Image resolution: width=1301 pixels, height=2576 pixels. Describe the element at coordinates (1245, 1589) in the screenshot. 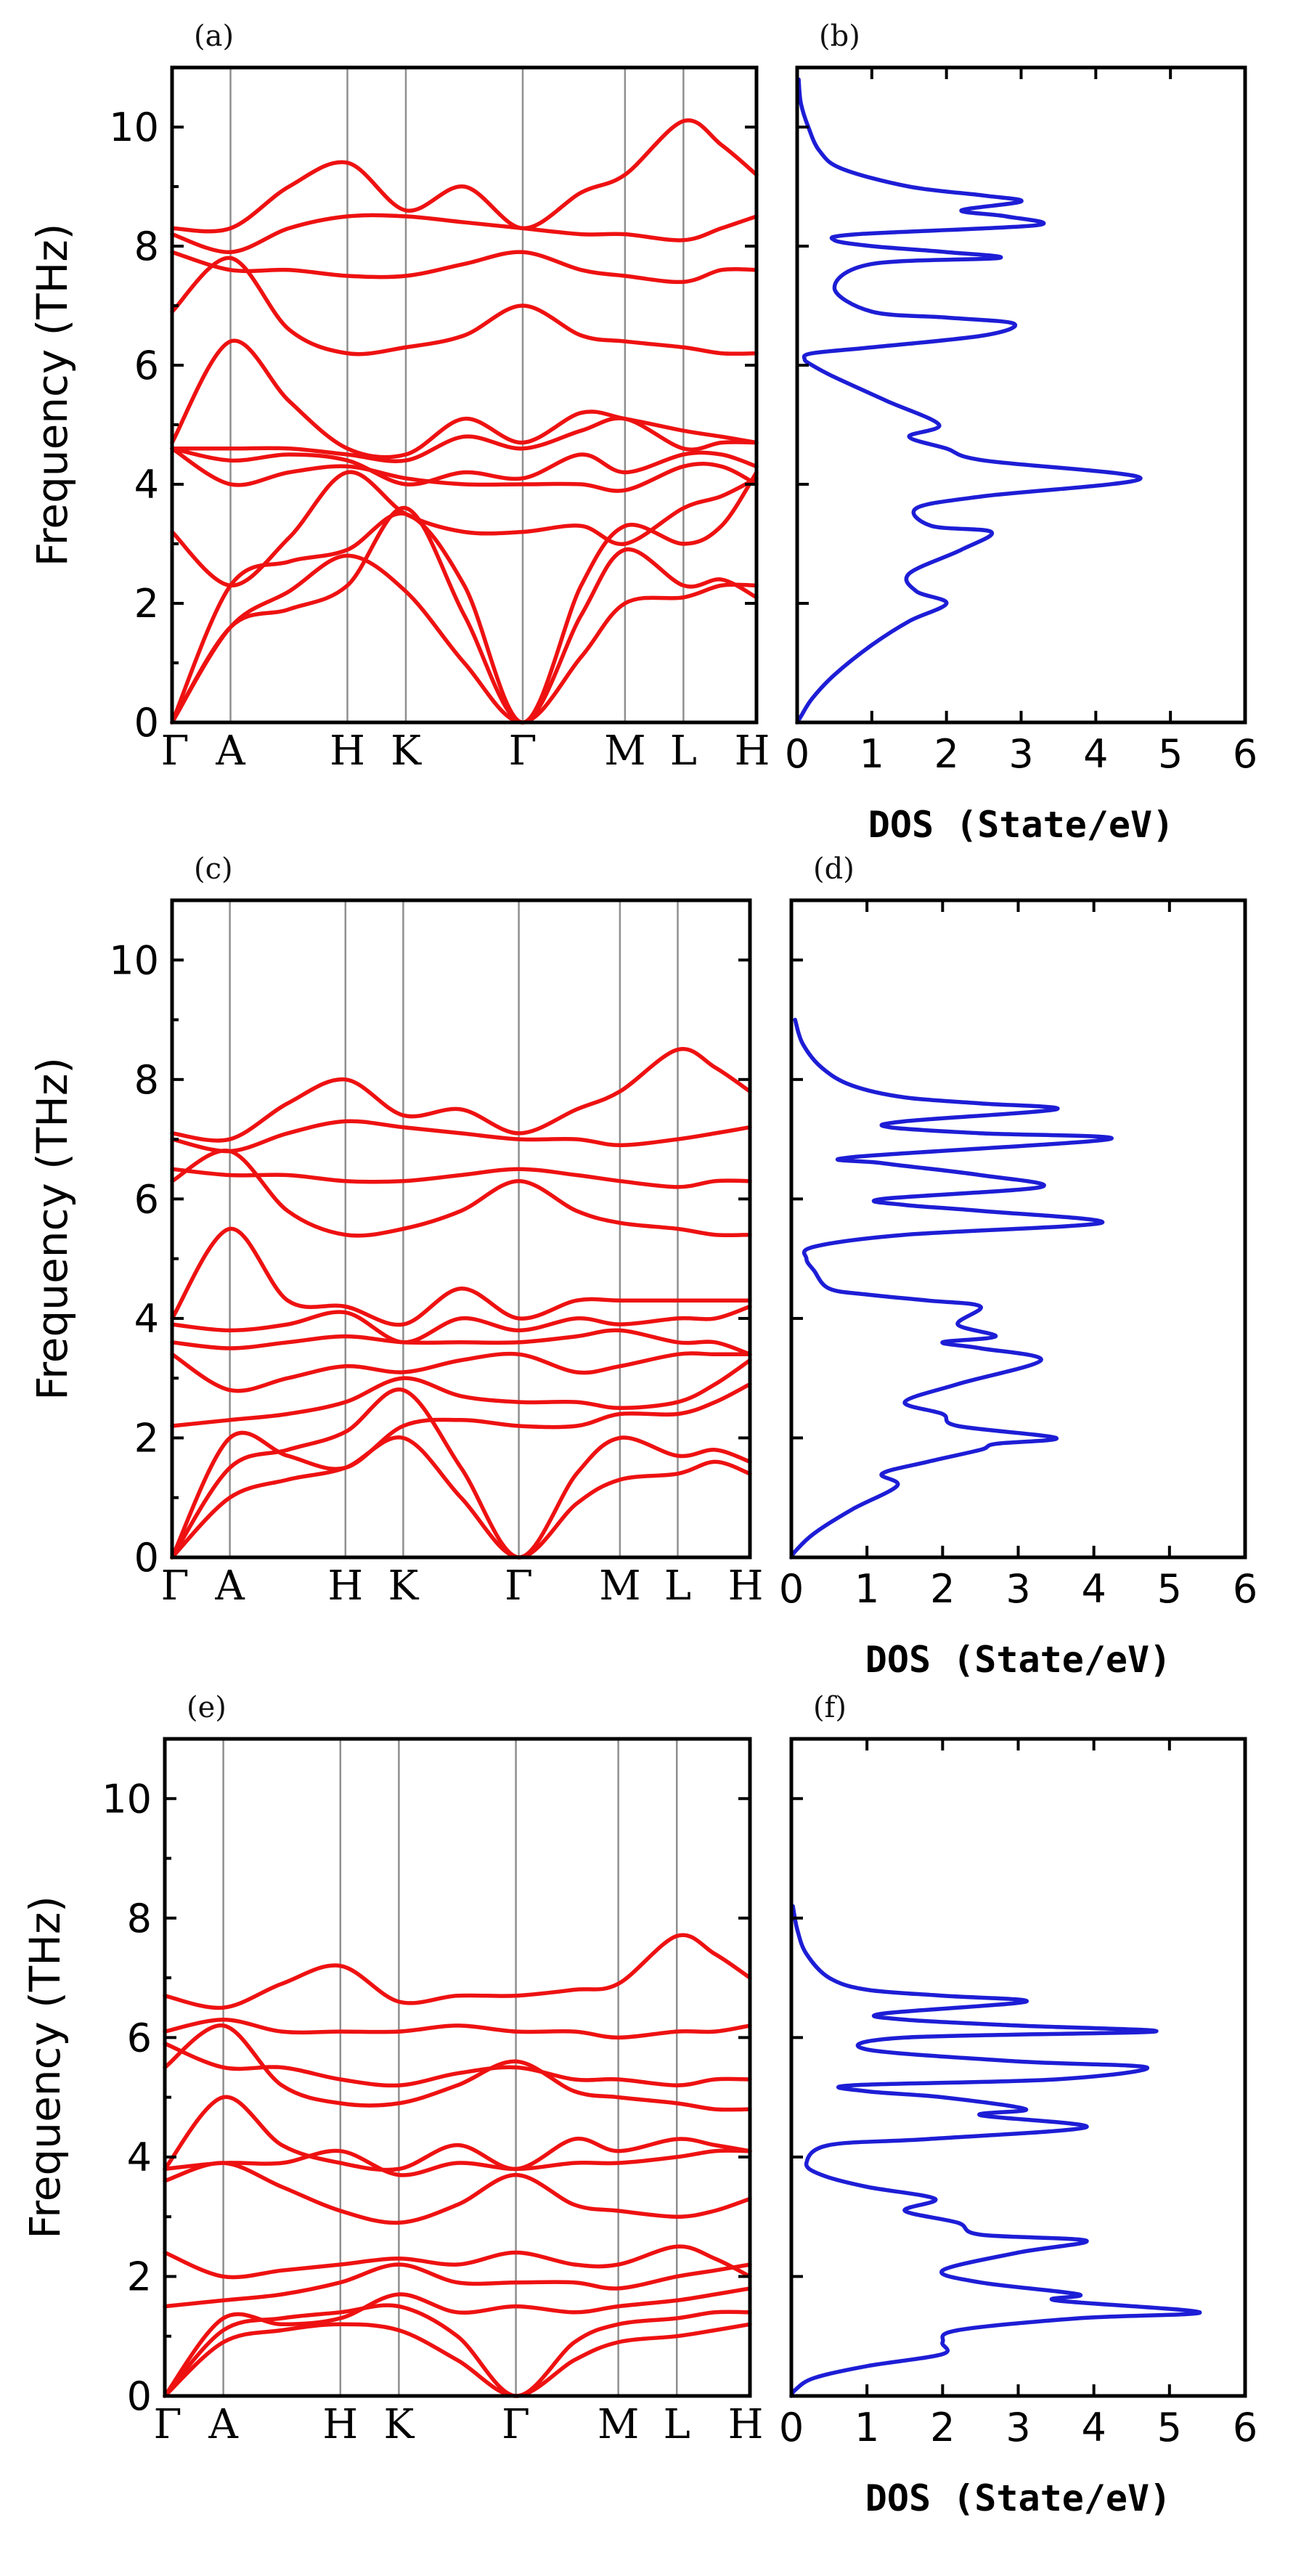

I see `x-tick-label-d-6: 6` at that location.